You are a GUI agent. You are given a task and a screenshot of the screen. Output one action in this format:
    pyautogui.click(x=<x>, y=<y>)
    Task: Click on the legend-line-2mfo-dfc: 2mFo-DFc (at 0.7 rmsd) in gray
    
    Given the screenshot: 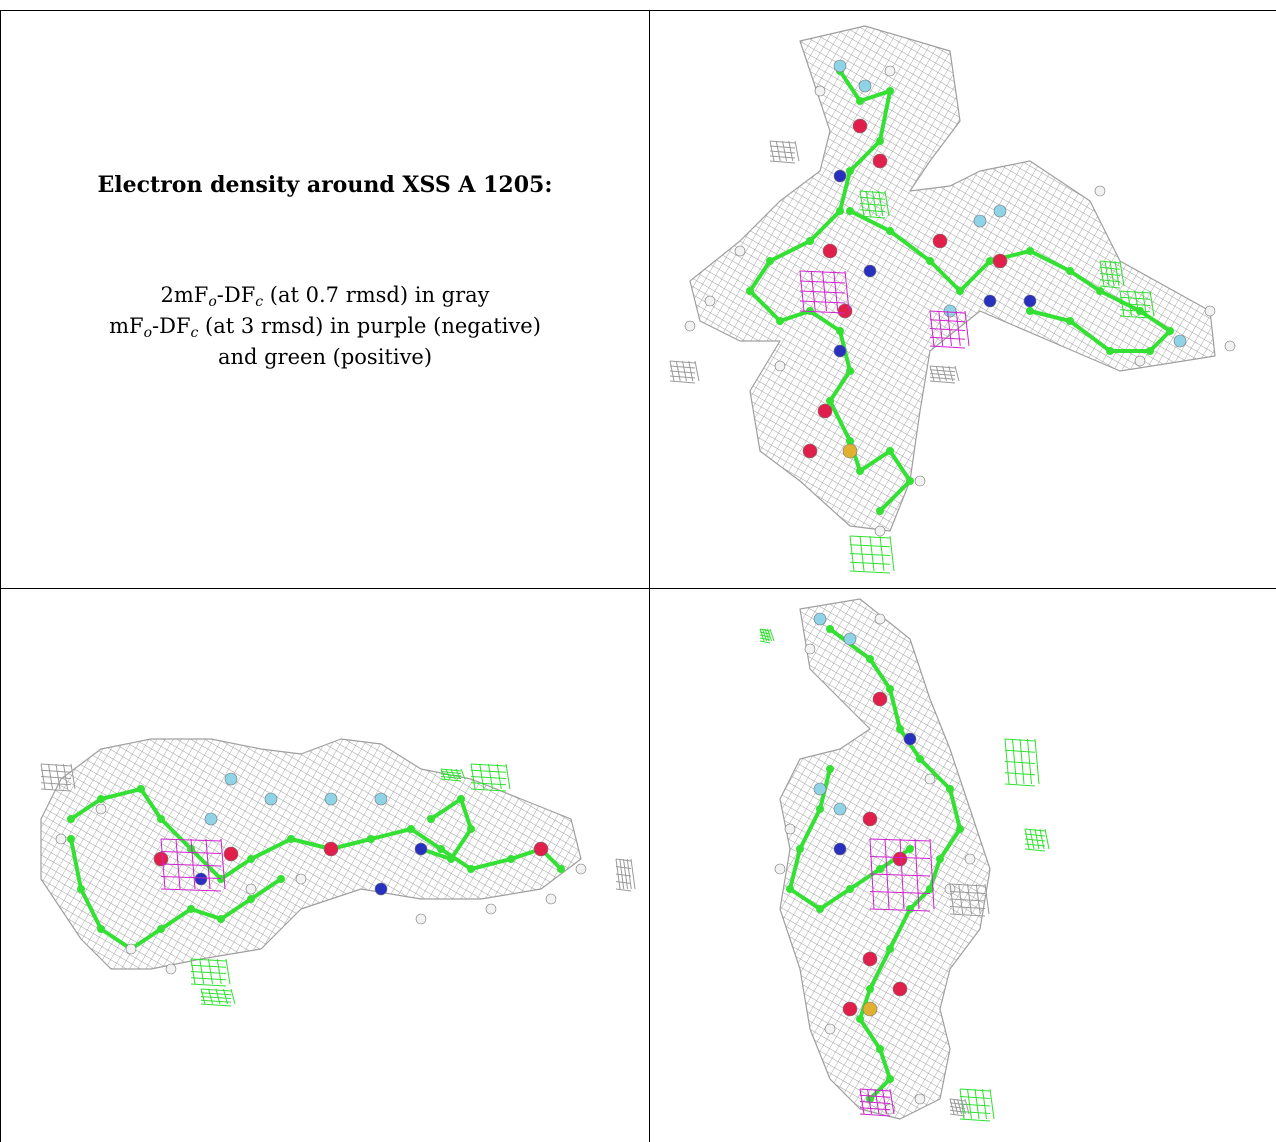 What is the action you would take?
    pyautogui.click(x=325, y=296)
    